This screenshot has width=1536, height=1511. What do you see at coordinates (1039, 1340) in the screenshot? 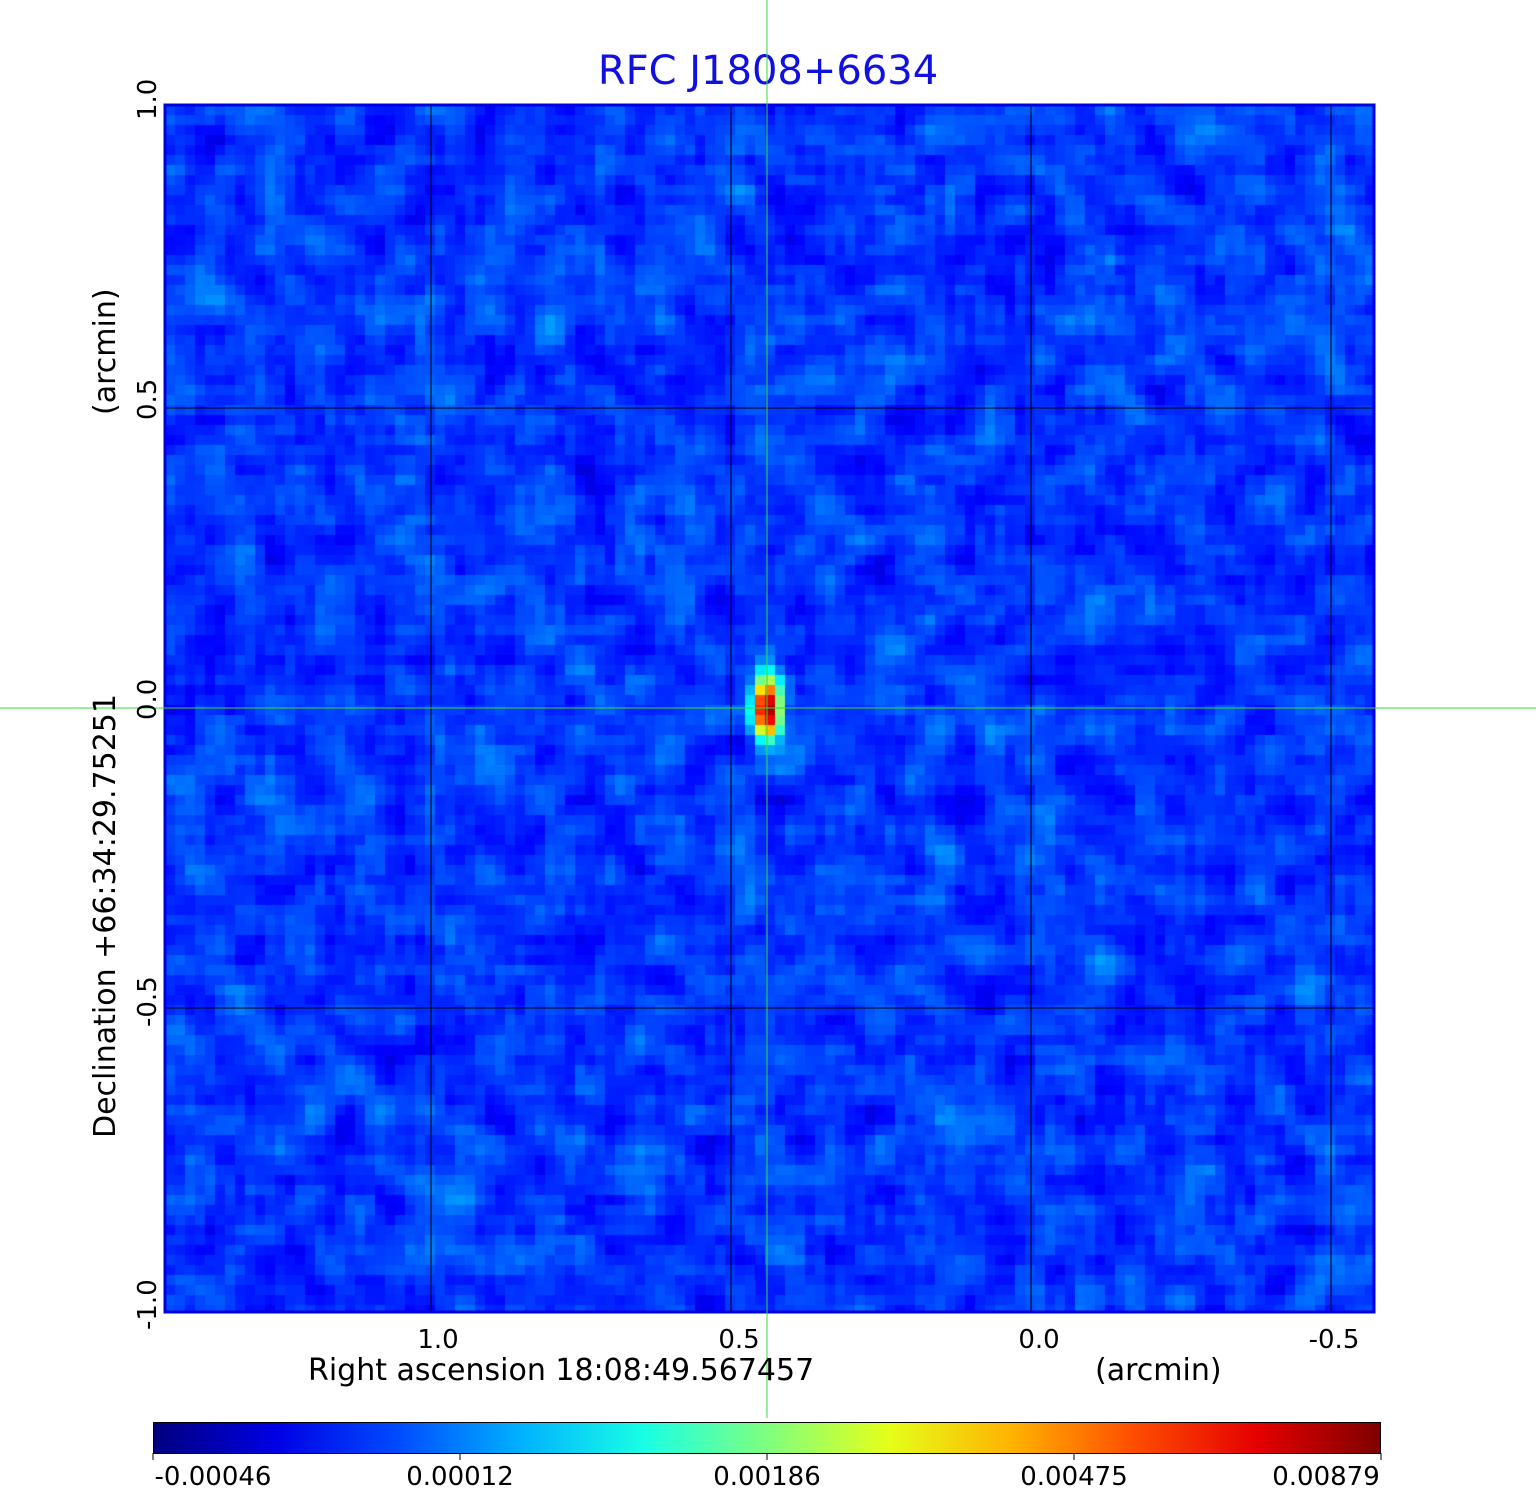
I see `x-tick-label: 0.0` at bounding box center [1039, 1340].